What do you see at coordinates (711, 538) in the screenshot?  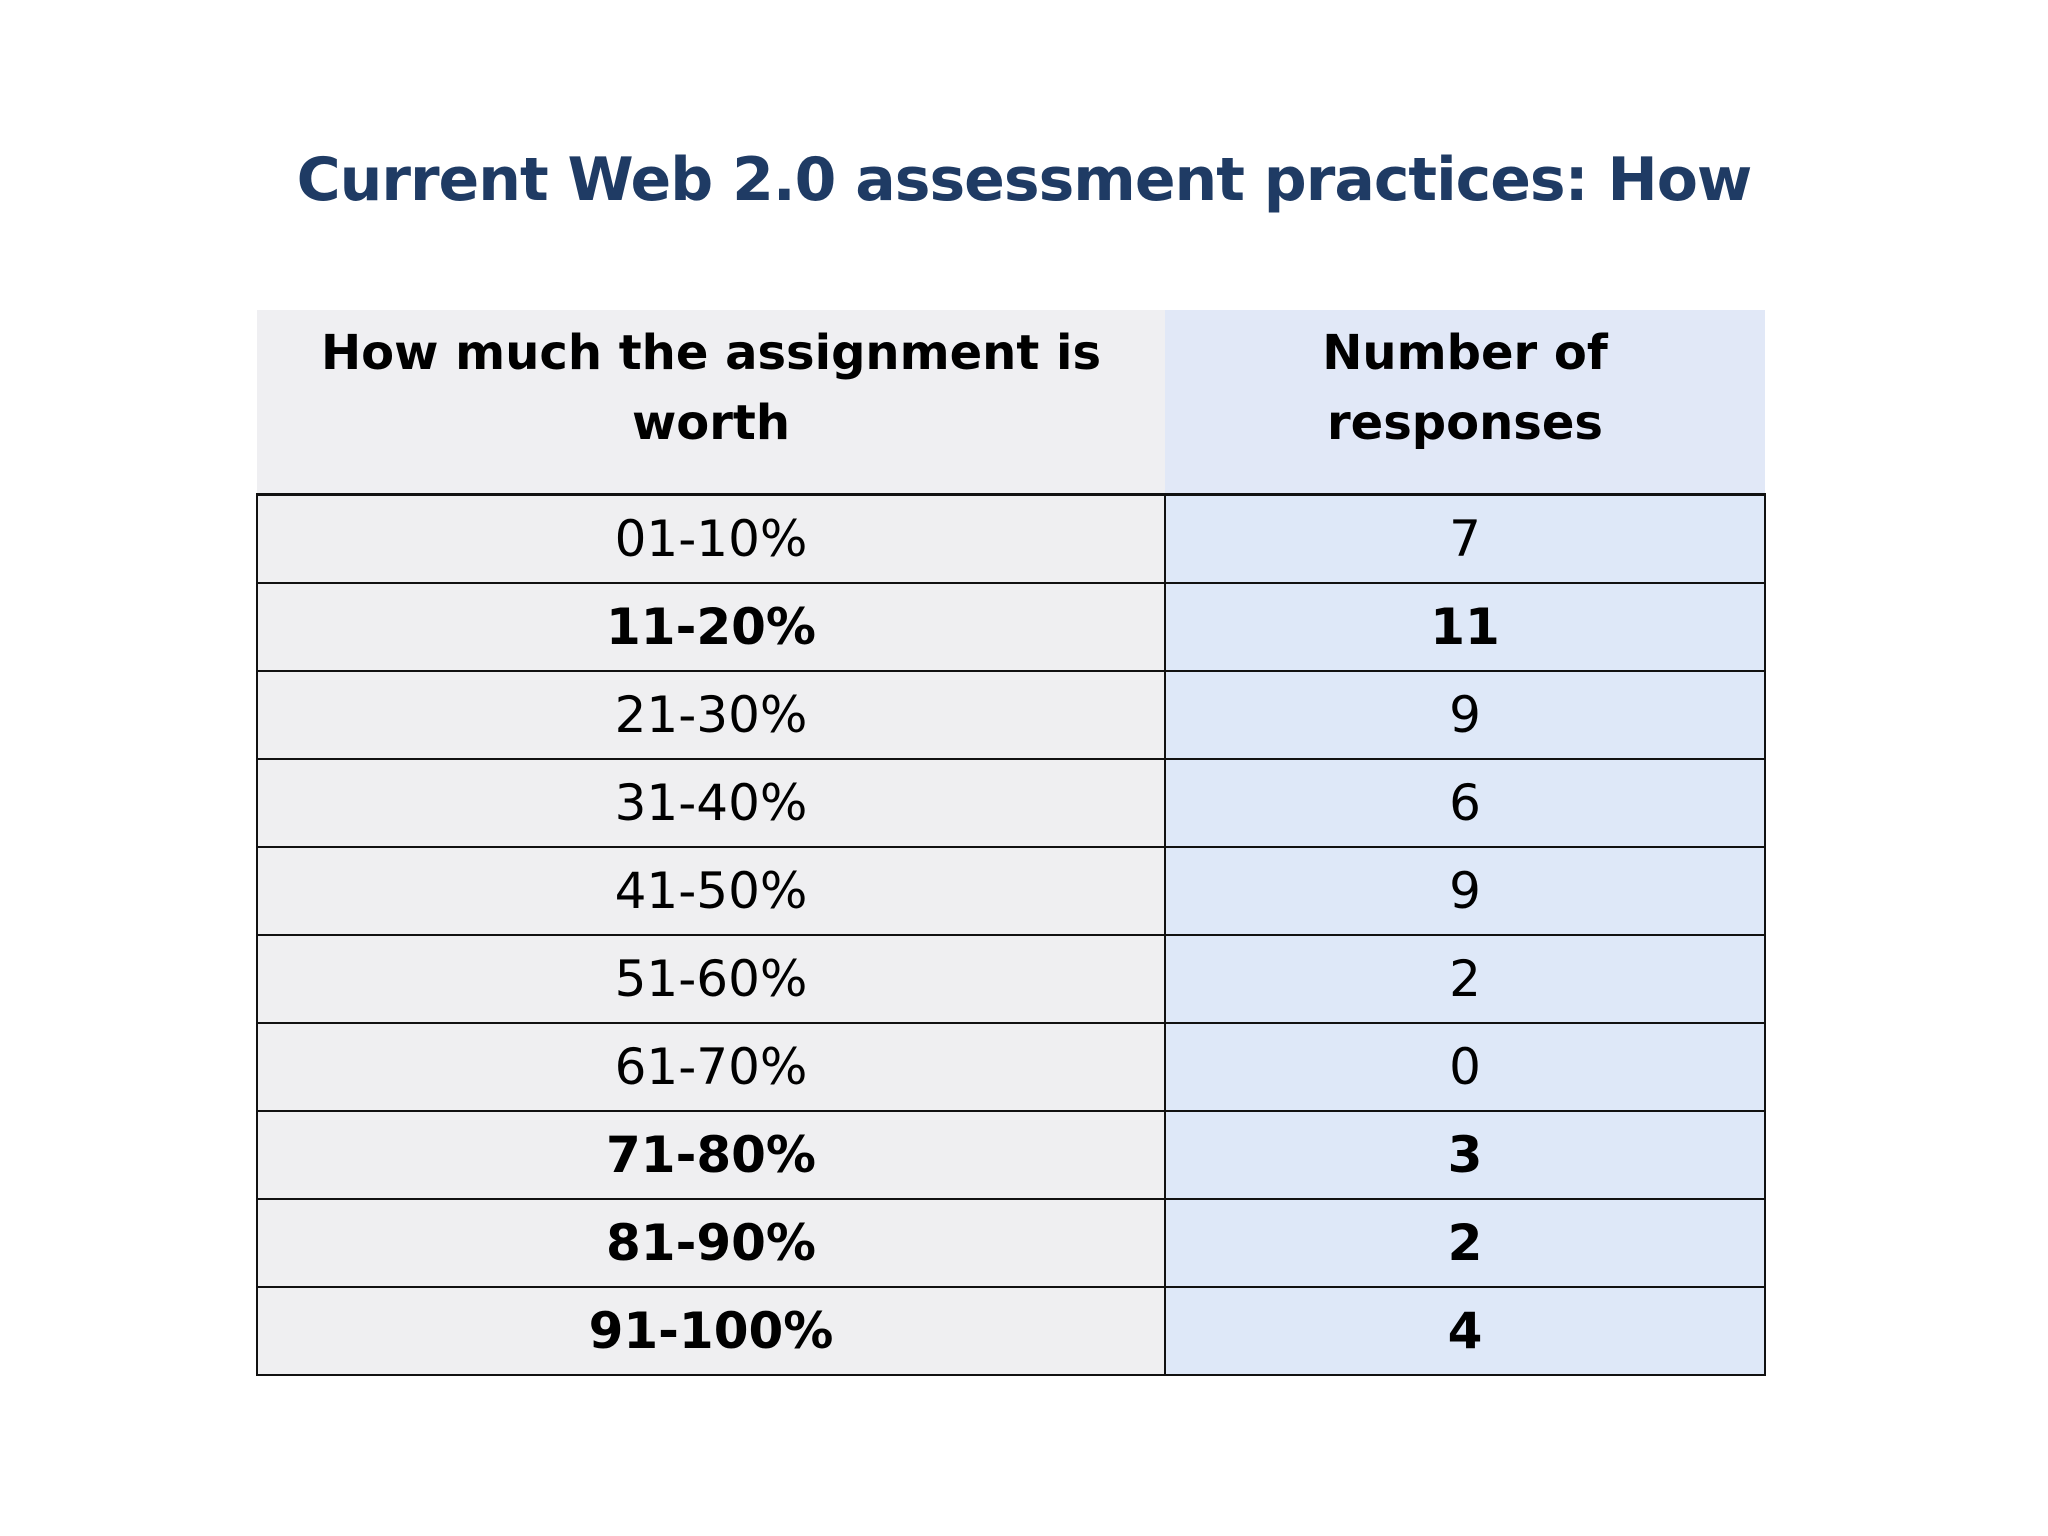 I see `range-cell: 01-10%` at bounding box center [711, 538].